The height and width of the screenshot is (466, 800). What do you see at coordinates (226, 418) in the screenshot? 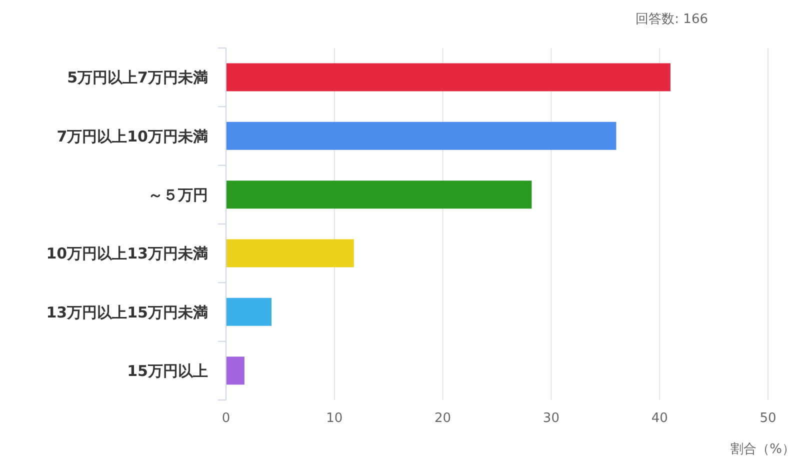
I see `x-tick-label: 0` at bounding box center [226, 418].